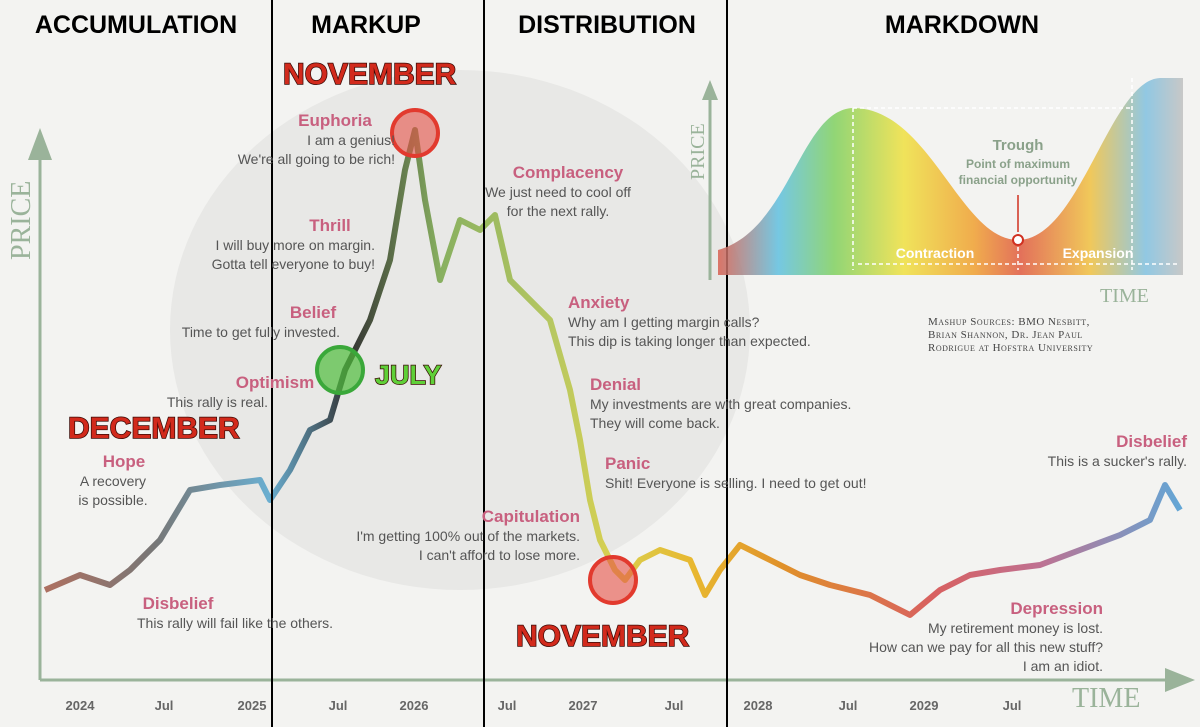 Image resolution: width=1200 pixels, height=727 pixels. I want to click on emotion-text: This is a sucker's rally., so click(1117, 461).